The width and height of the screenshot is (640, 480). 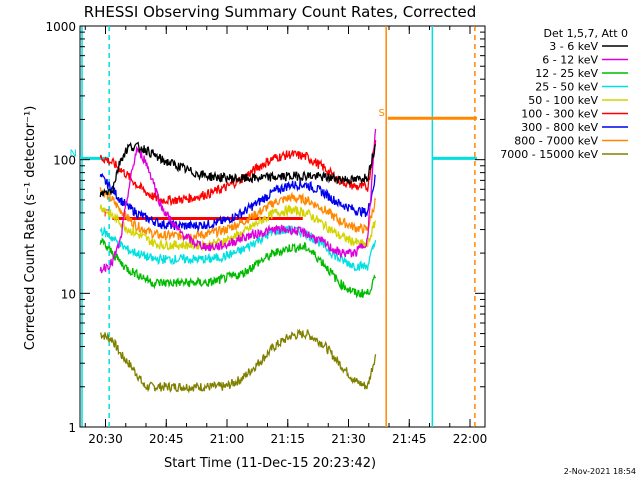 I want to click on legend-label-8: 7000 - 15000 keV, so click(x=549, y=154).